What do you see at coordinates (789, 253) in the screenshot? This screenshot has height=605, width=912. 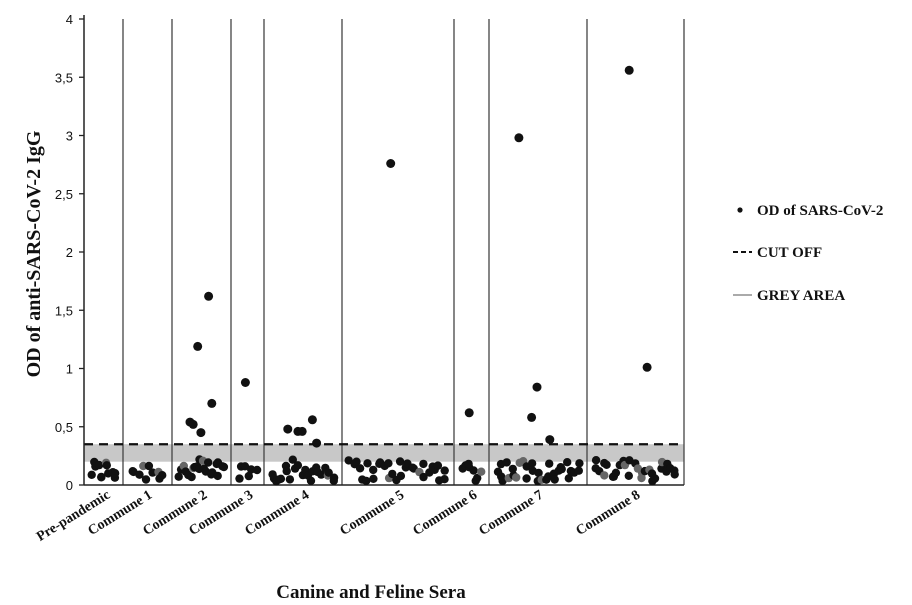 I see `legend-label: CUT OFF` at bounding box center [789, 253].